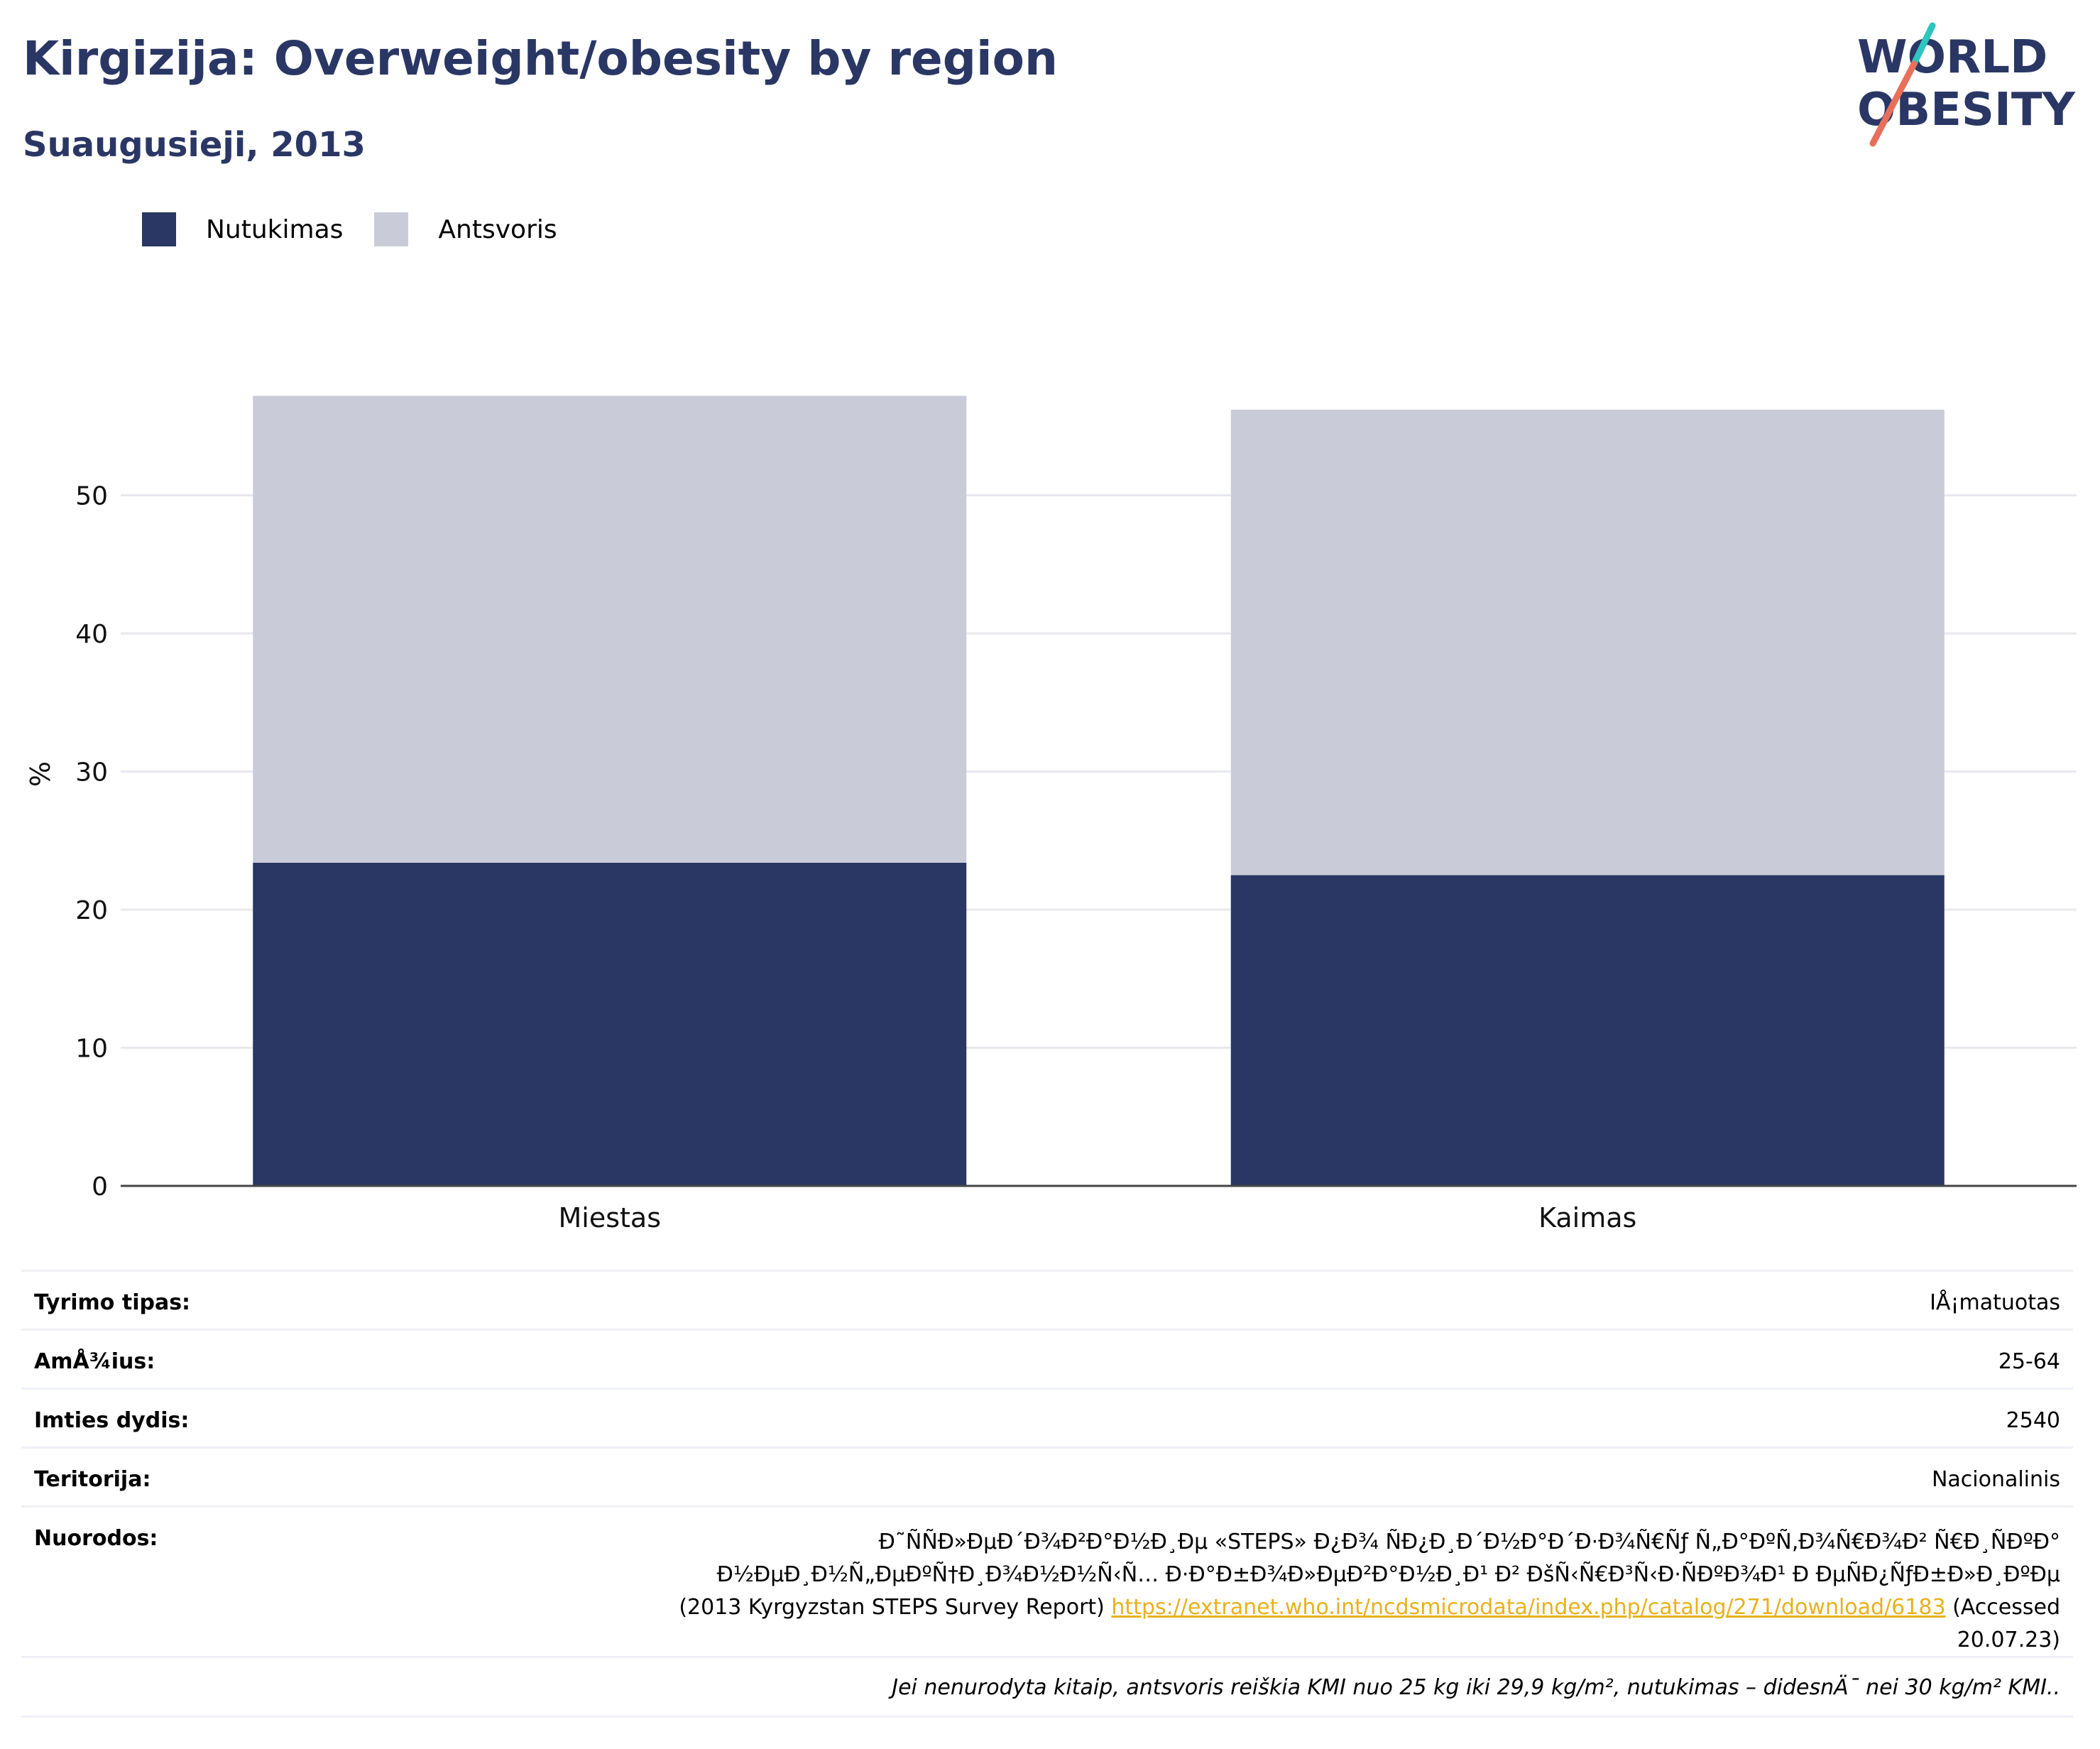 The width and height of the screenshot is (2100, 1749). What do you see at coordinates (194, 145) in the screenshot?
I see `chart-subtitle: Suaugusieji, 2013` at bounding box center [194, 145].